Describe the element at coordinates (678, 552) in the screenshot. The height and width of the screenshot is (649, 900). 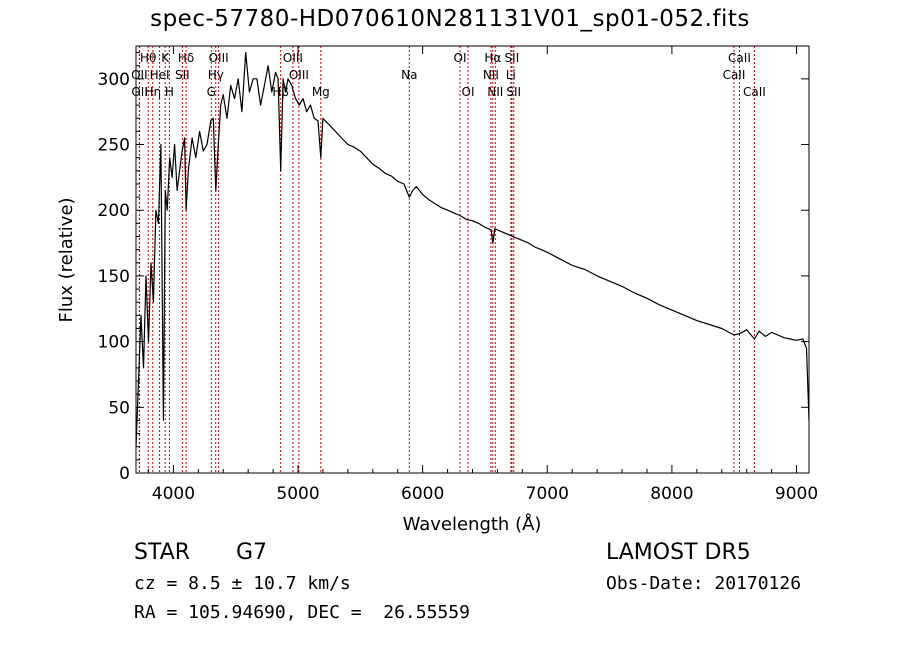
I see `survey-label: LAMOST DR5` at that location.